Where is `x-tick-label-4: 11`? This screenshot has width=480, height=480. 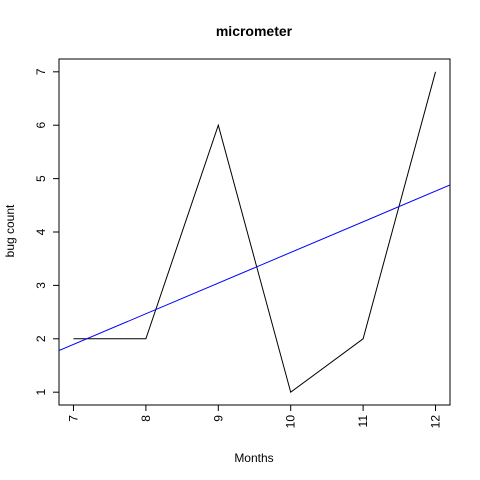
x-tick-label-4: 11 is located at coordinates (363, 421).